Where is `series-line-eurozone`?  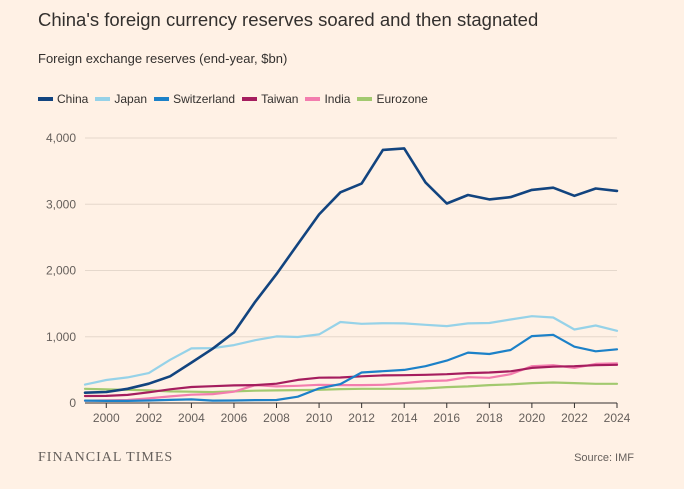 series-line-eurozone is located at coordinates (351, 387).